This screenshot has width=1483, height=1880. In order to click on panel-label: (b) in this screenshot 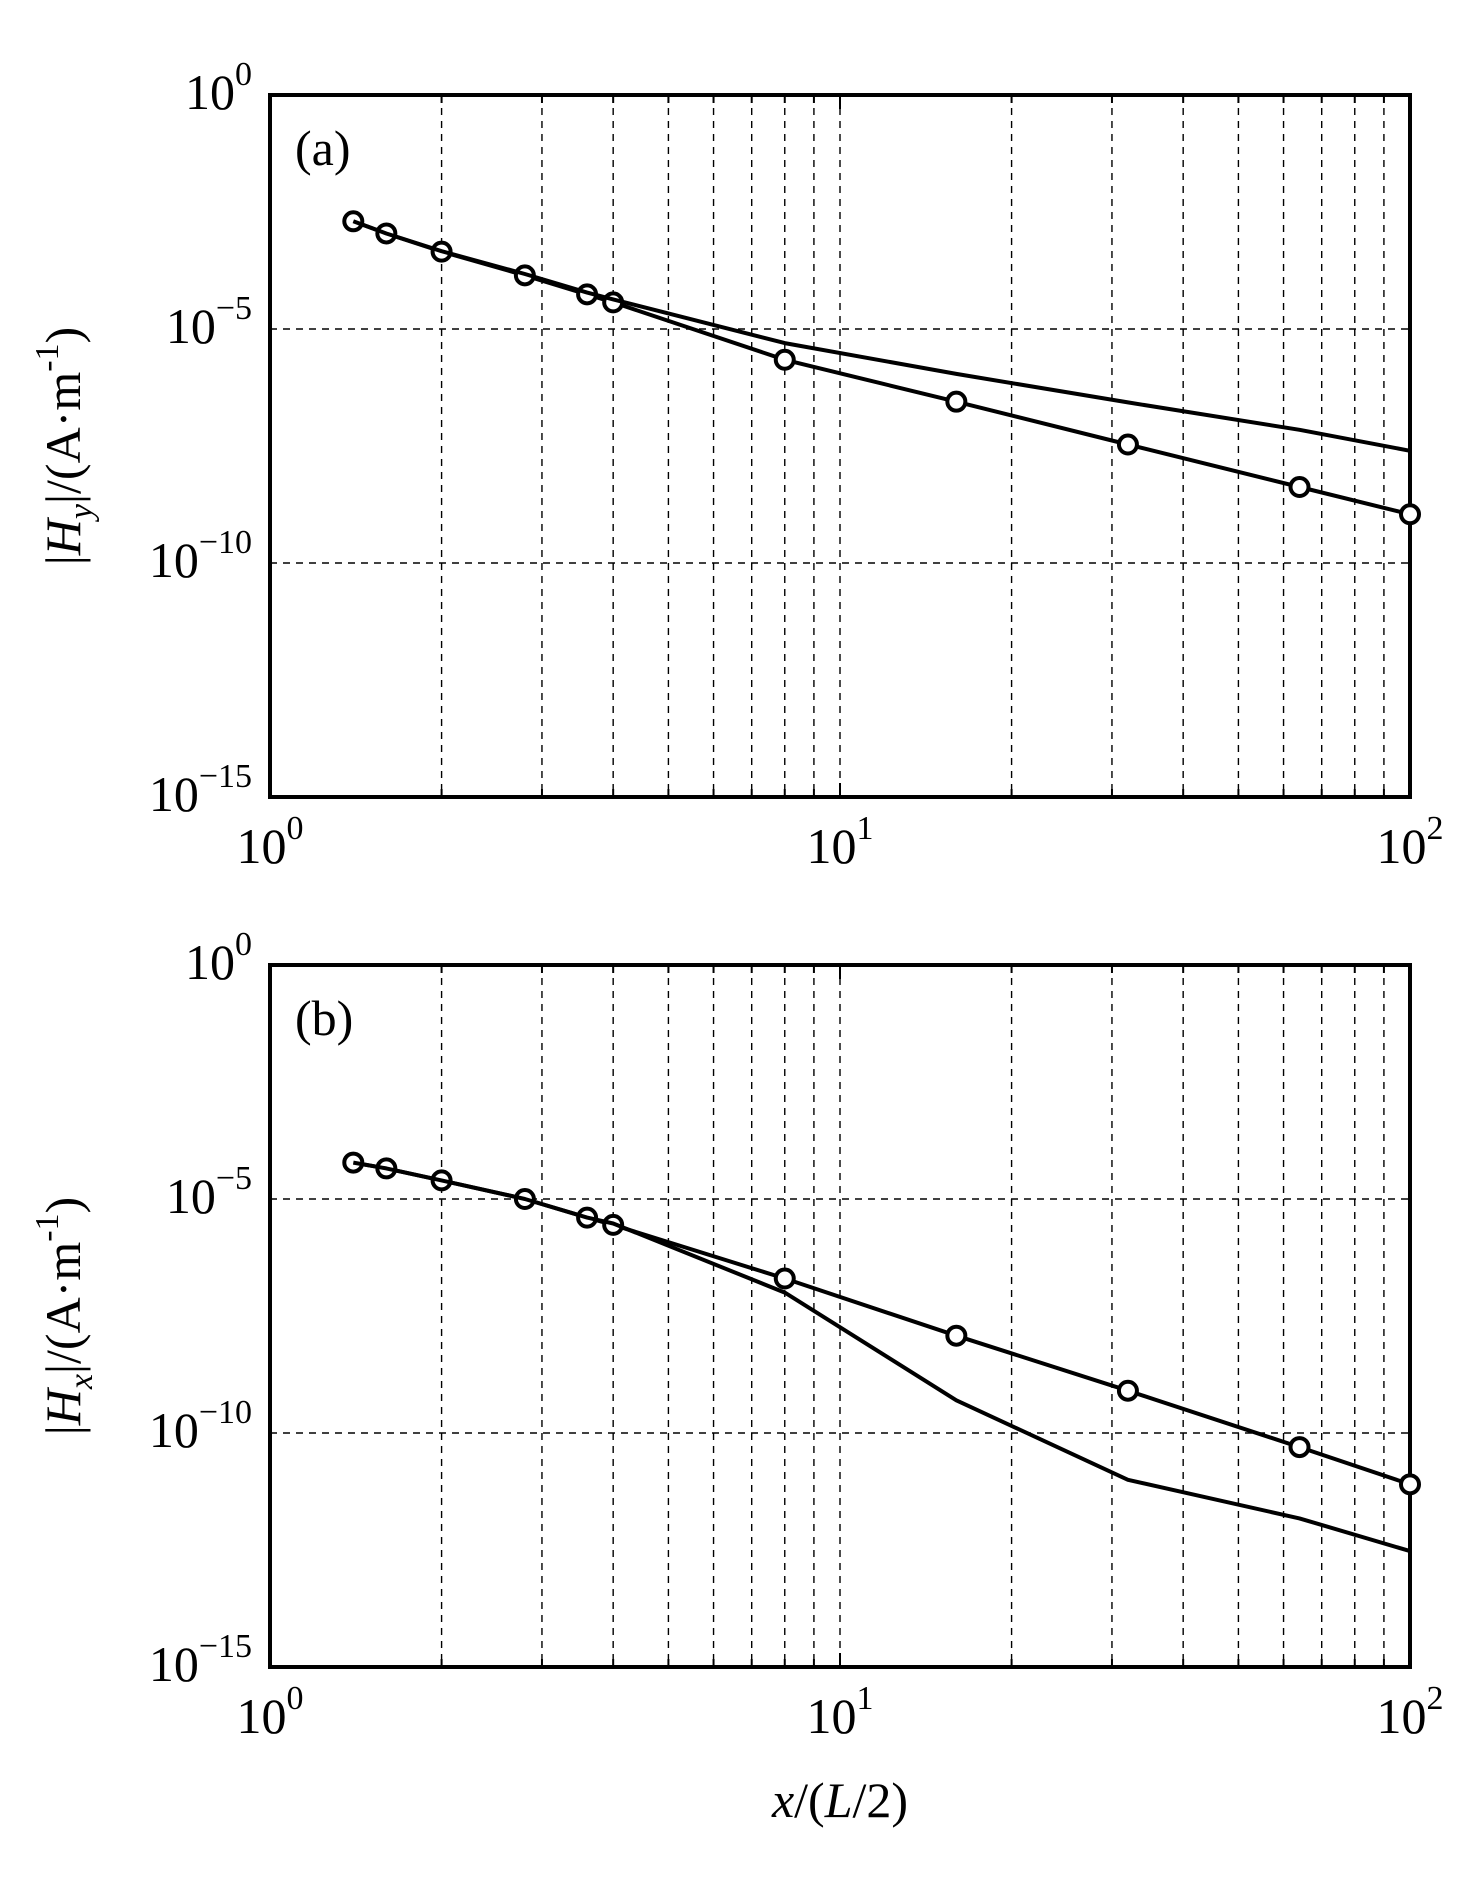, I will do `click(324, 1018)`.